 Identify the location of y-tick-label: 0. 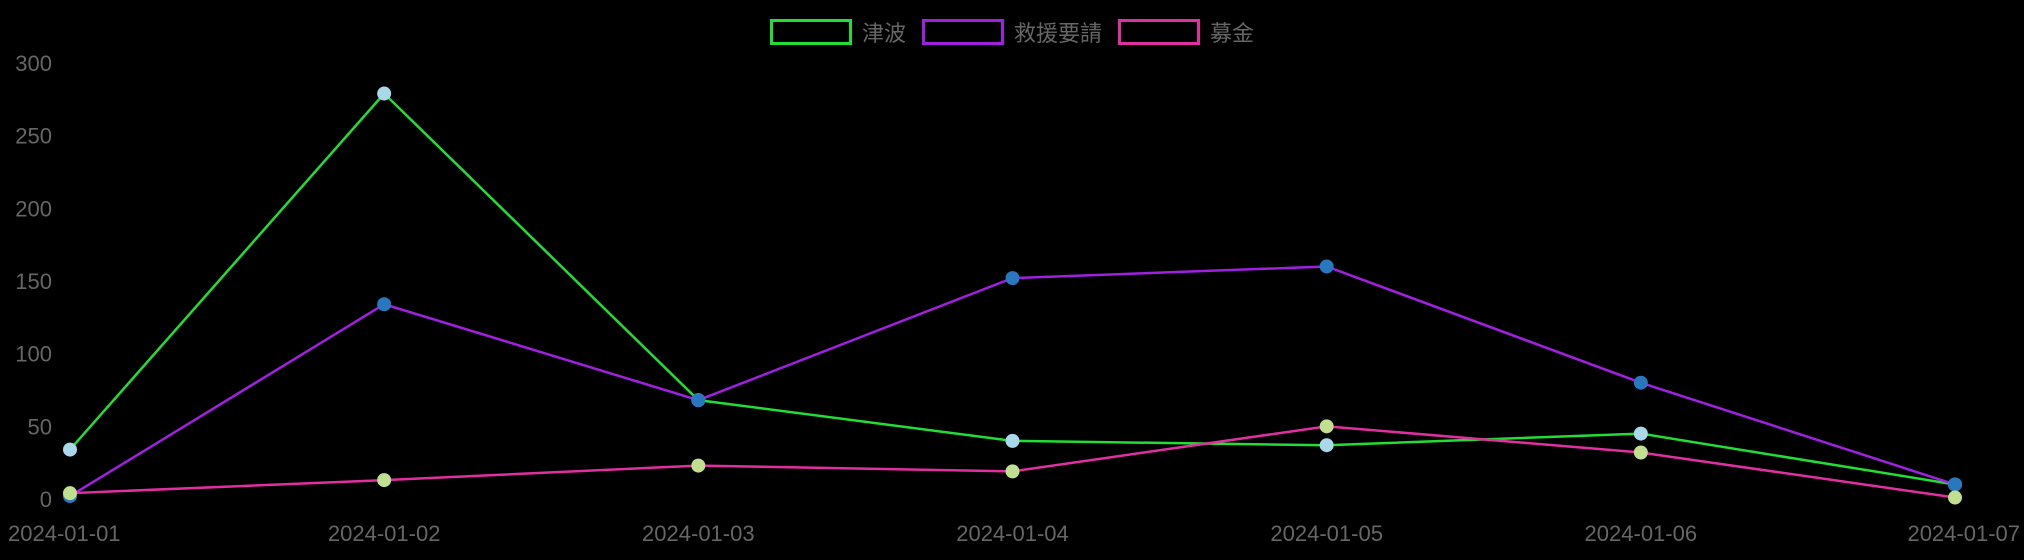
(46, 499).